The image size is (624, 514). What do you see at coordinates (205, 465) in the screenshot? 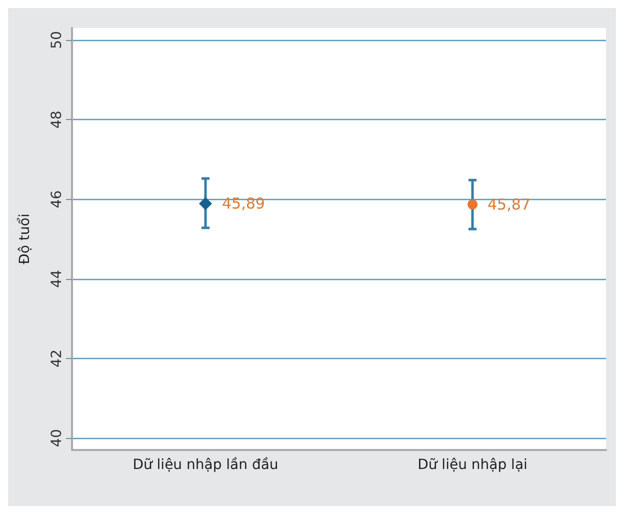
I see `x-tick-label: Dữ liệu nhập lần đầu` at bounding box center [205, 465].